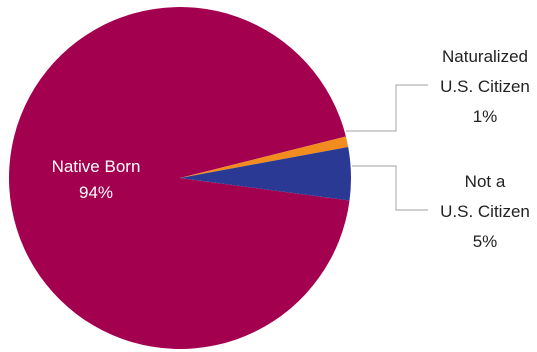  Describe the element at coordinates (387, 147) in the screenshot. I see `leader-lines` at that location.